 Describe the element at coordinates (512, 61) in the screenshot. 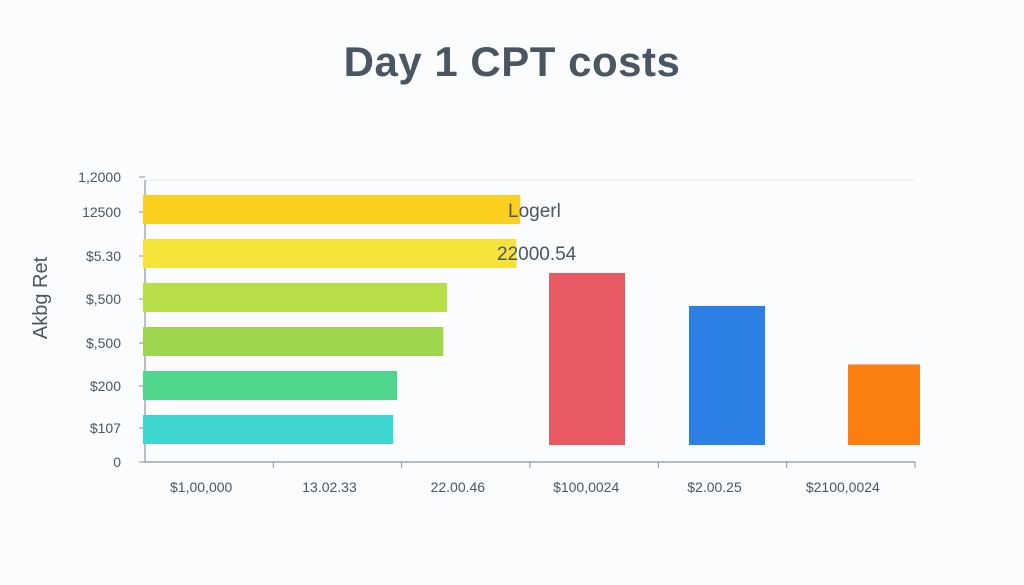

I see `chart-title: Day 1 CPT costs` at that location.